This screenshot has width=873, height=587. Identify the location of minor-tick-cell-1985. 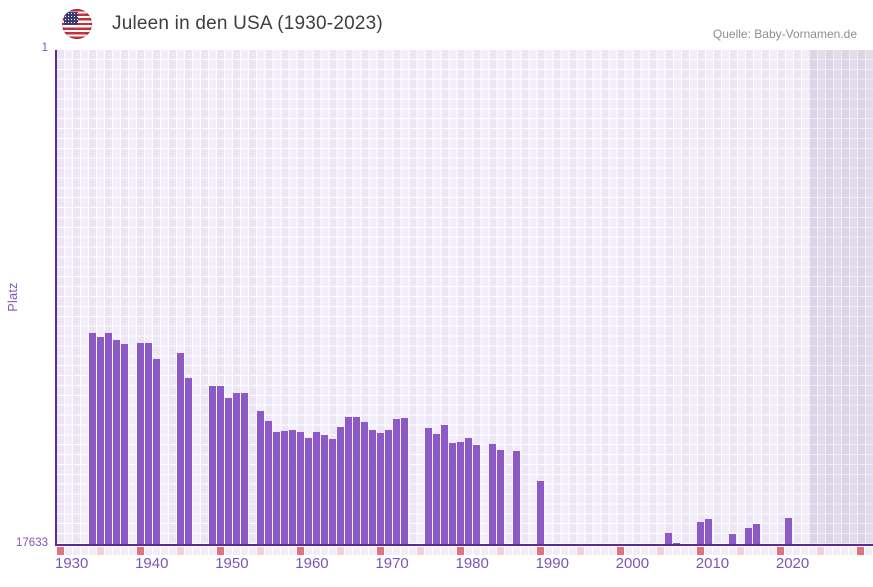
(501, 551).